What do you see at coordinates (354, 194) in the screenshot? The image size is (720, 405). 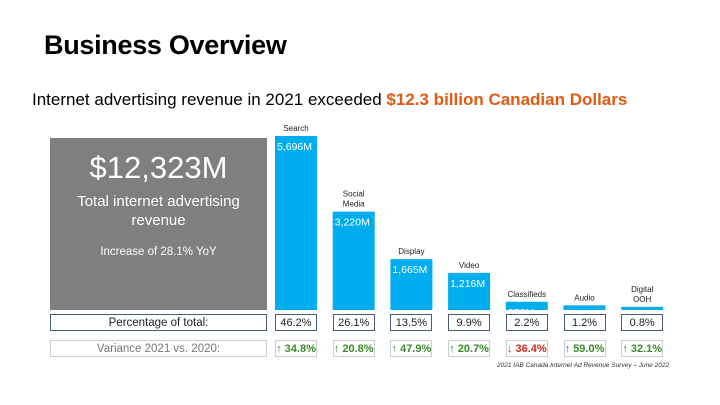 I see `category-label: Social` at bounding box center [354, 194].